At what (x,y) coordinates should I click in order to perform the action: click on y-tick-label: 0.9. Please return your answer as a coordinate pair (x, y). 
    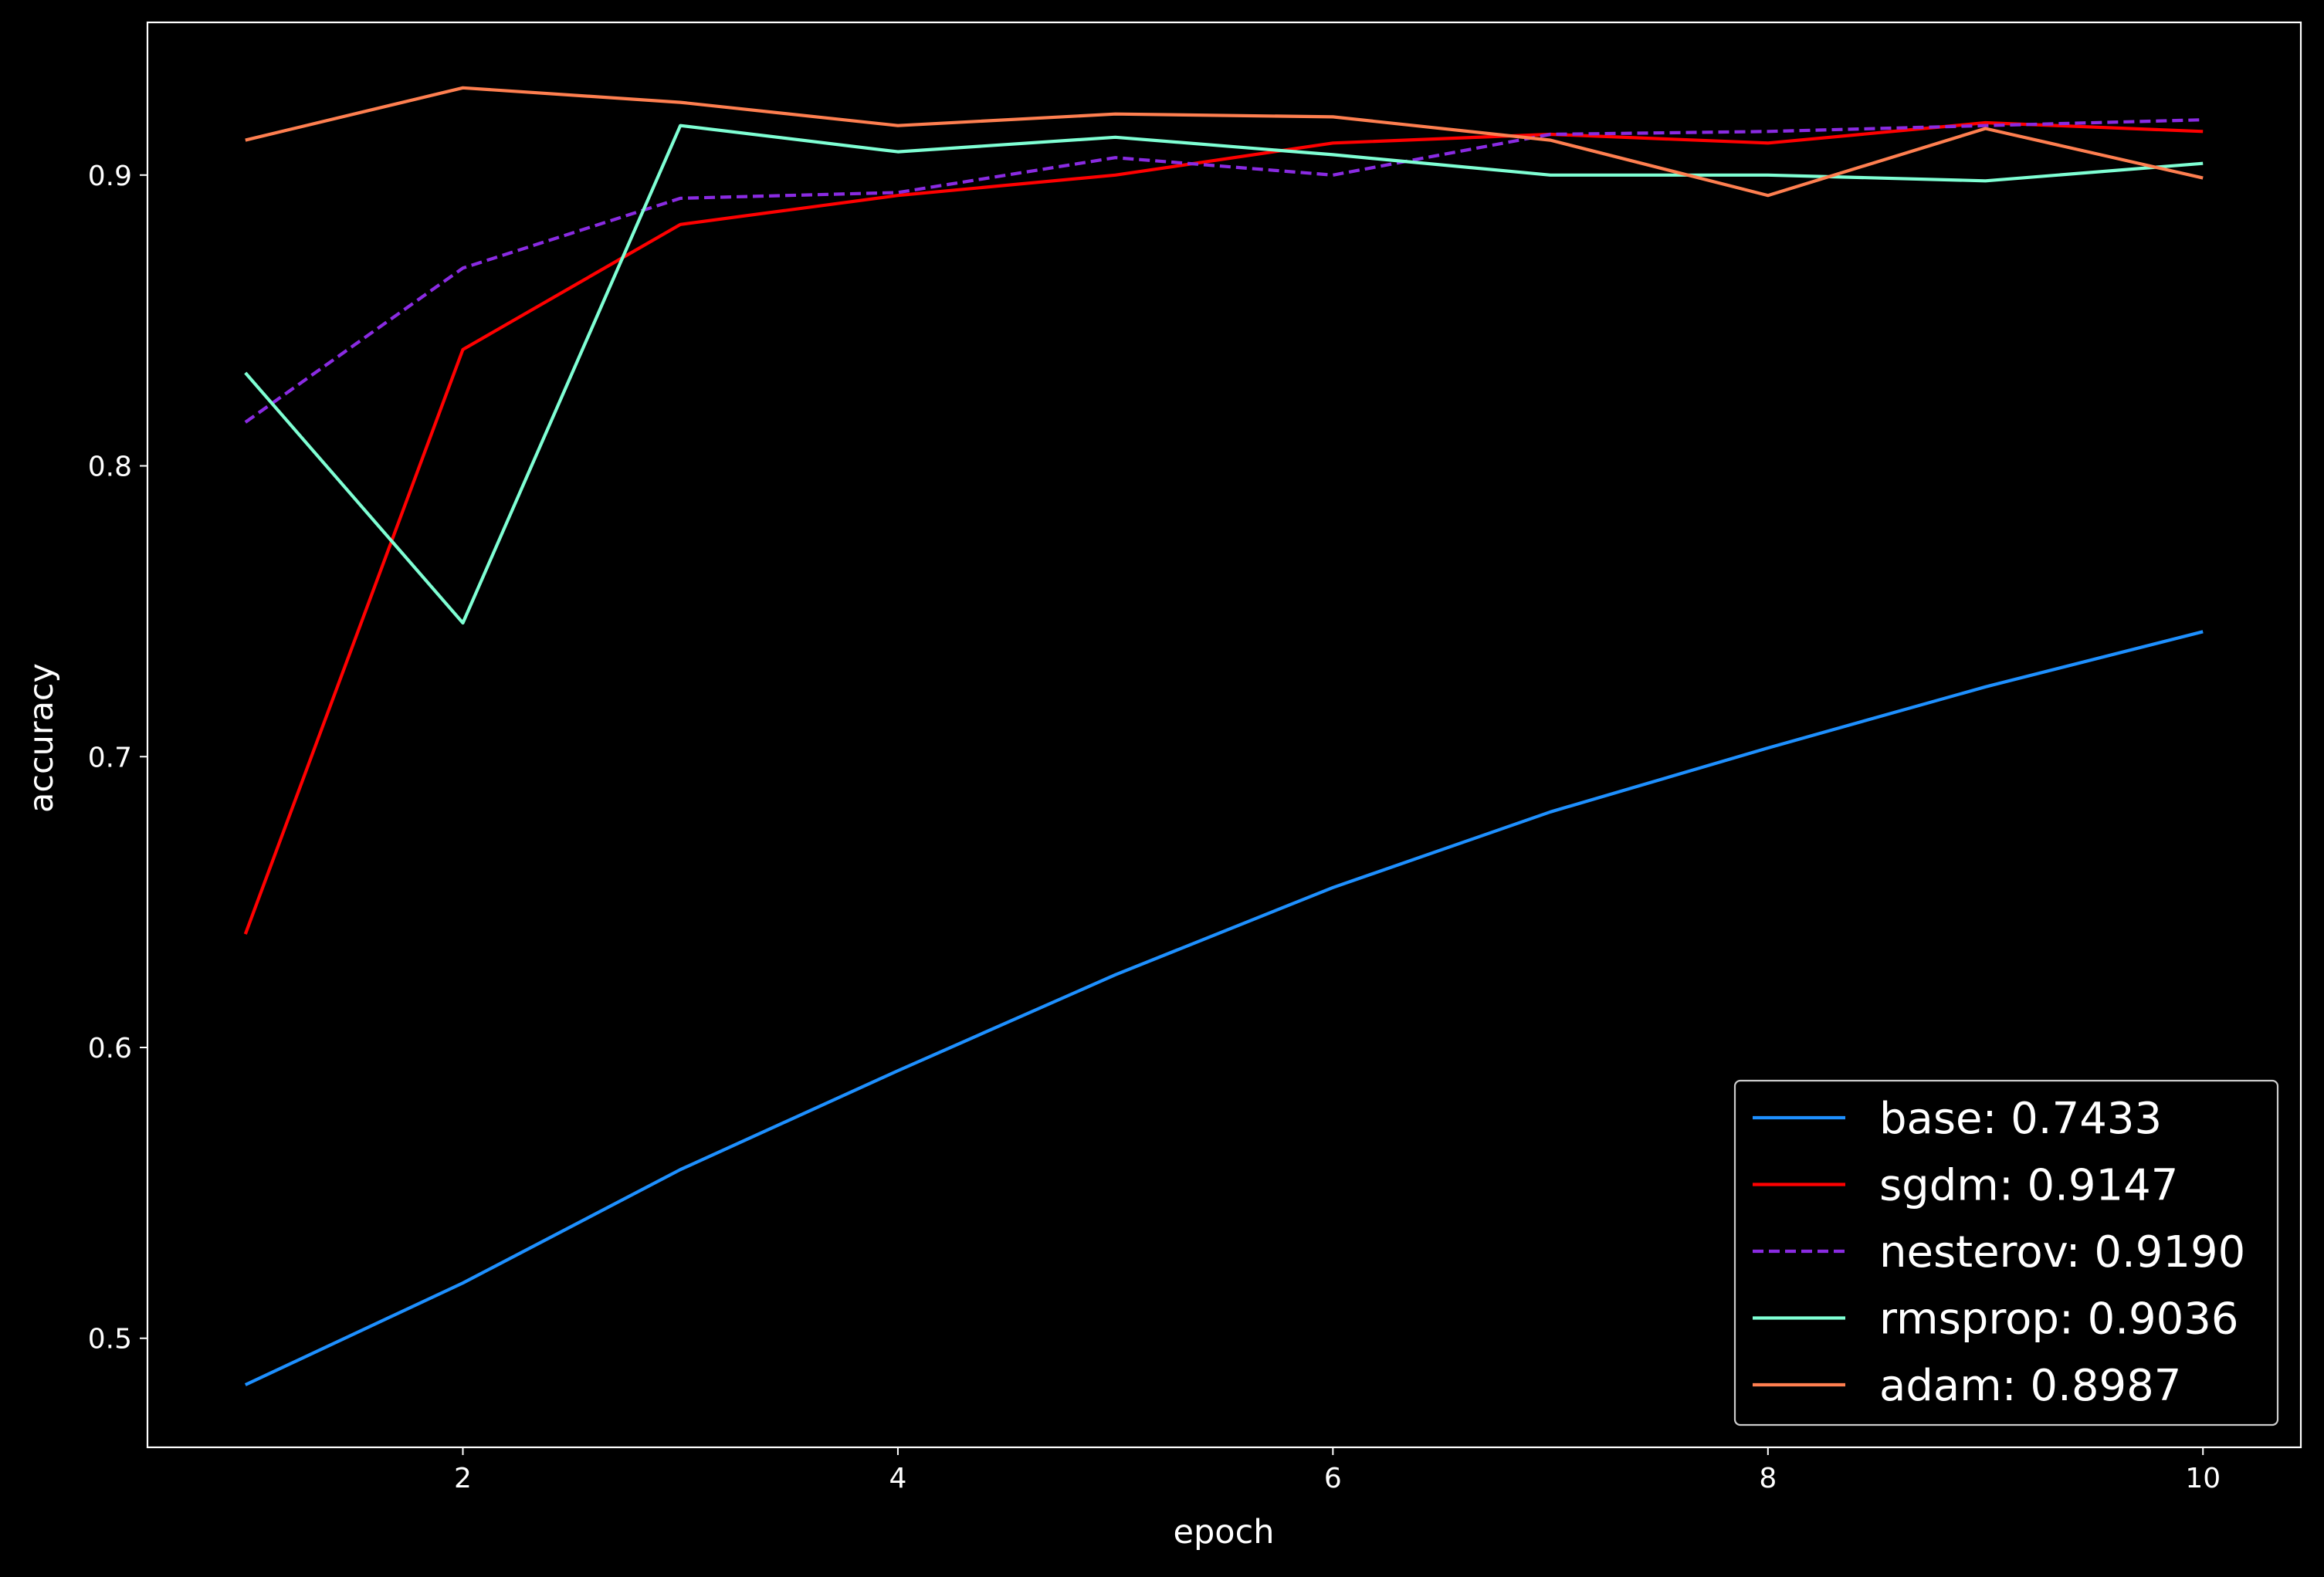
    Looking at the image, I should click on (110, 176).